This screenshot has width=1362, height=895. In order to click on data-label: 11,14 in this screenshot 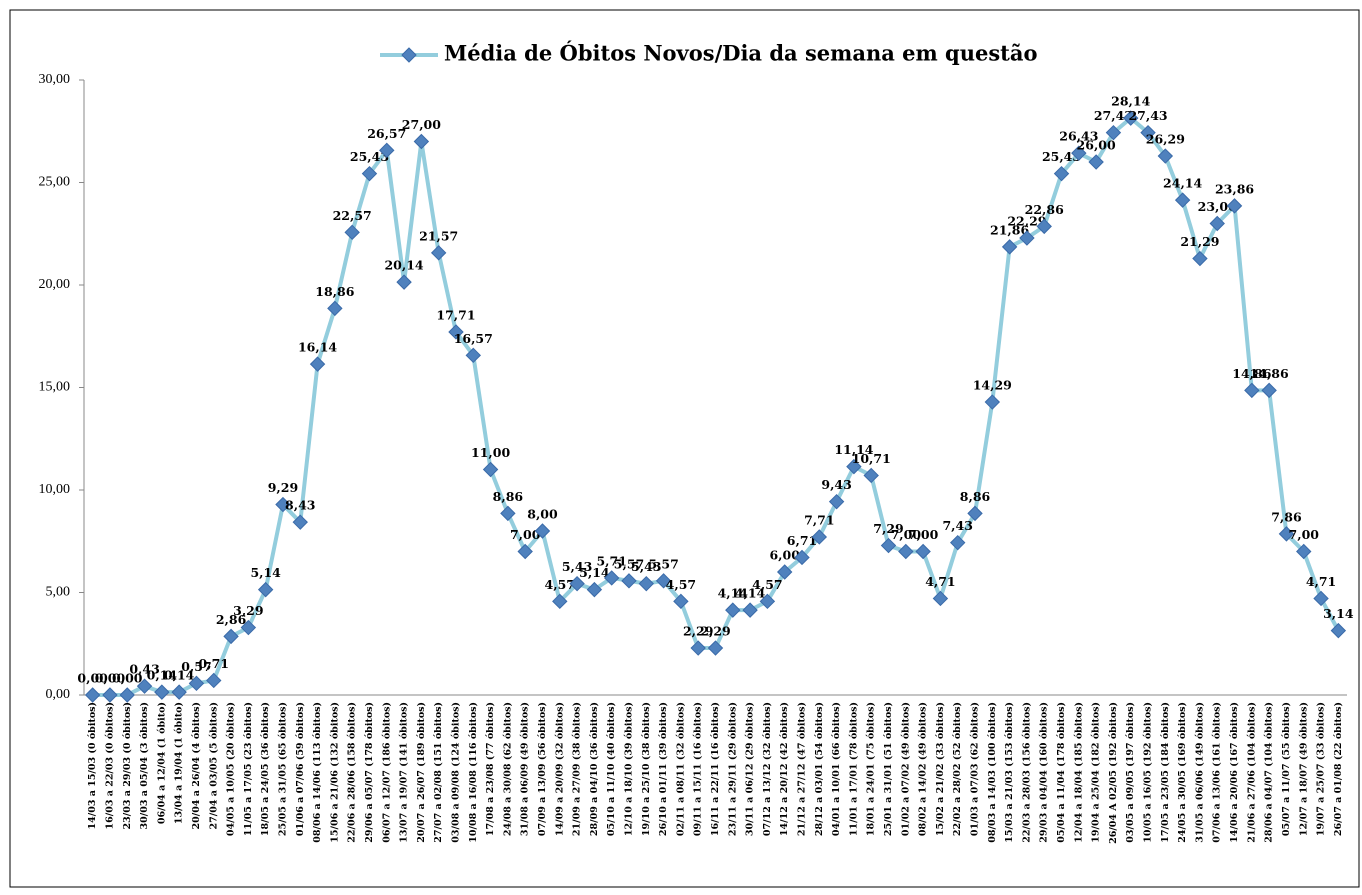, I will do `click(853, 449)`.